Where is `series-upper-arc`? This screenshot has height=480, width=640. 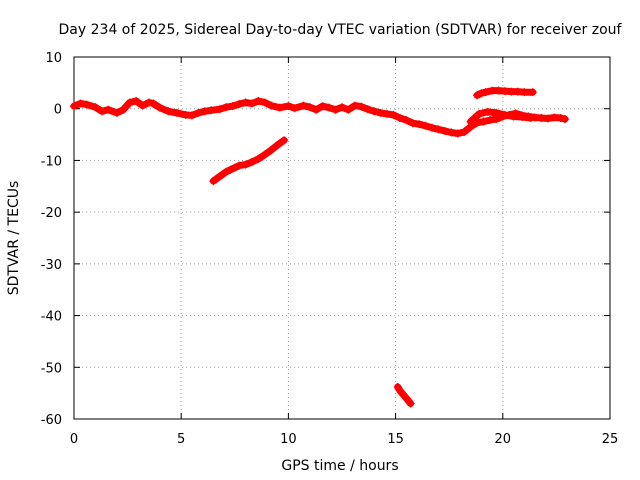 series-upper-arc is located at coordinates (505, 93).